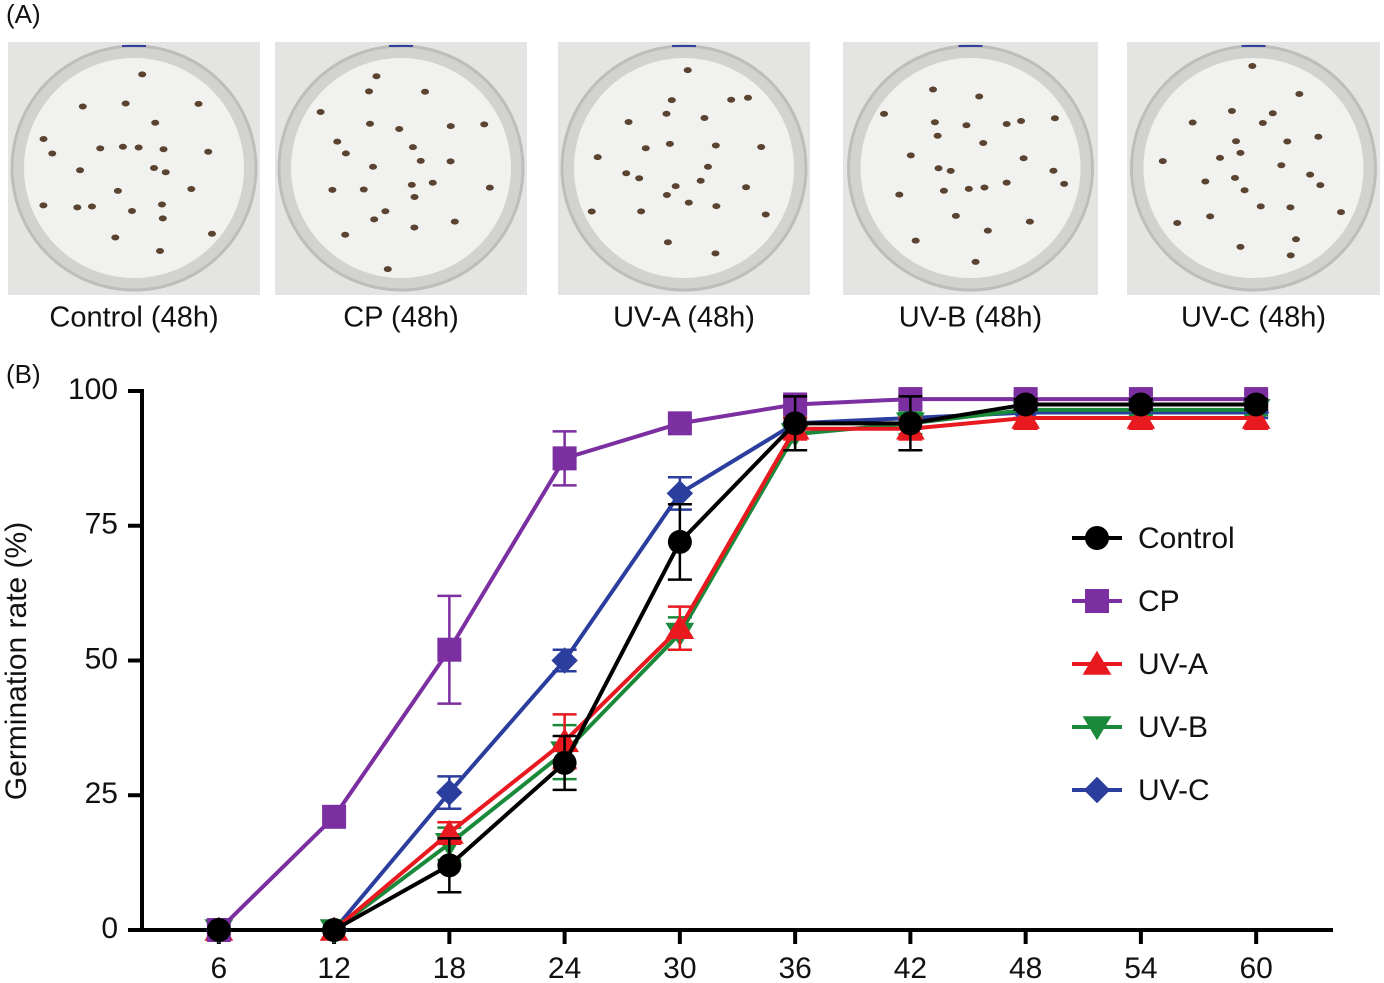  What do you see at coordinates (101, 793) in the screenshot?
I see `y-tick-label: 25` at bounding box center [101, 793].